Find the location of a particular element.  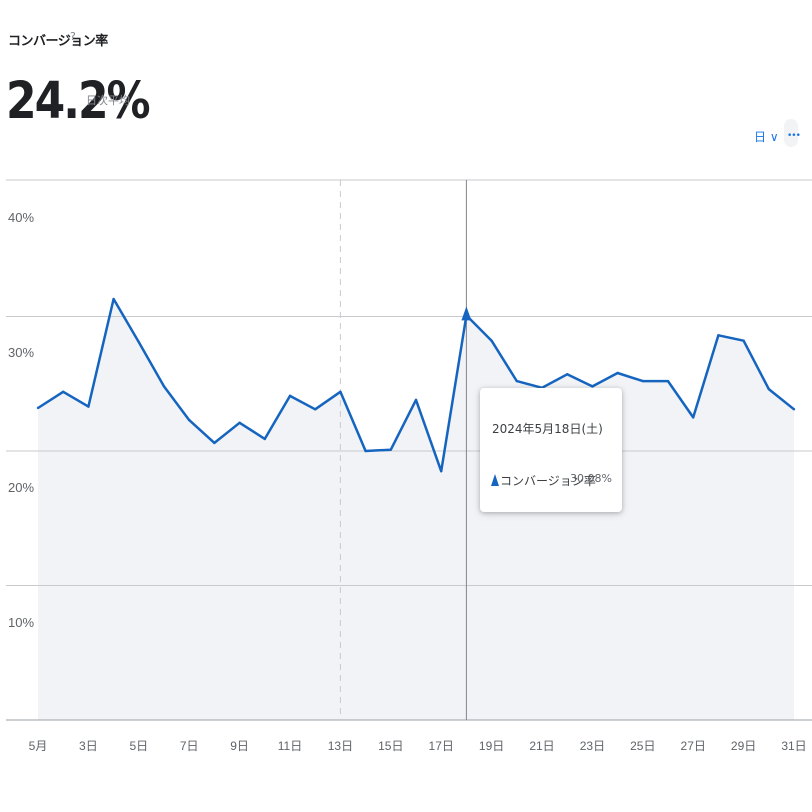

x-tick-label: 5日 is located at coordinates (138, 746).